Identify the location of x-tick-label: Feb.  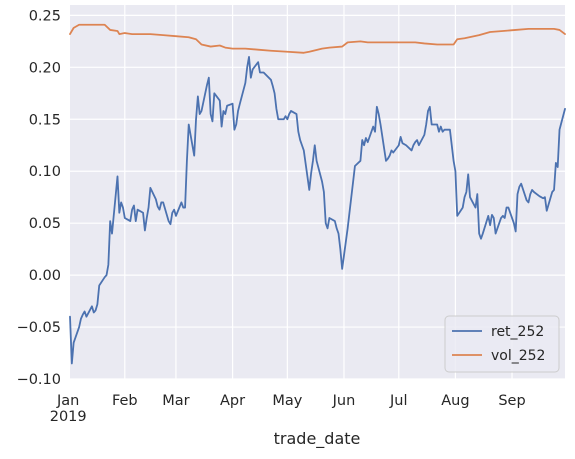
(125, 401).